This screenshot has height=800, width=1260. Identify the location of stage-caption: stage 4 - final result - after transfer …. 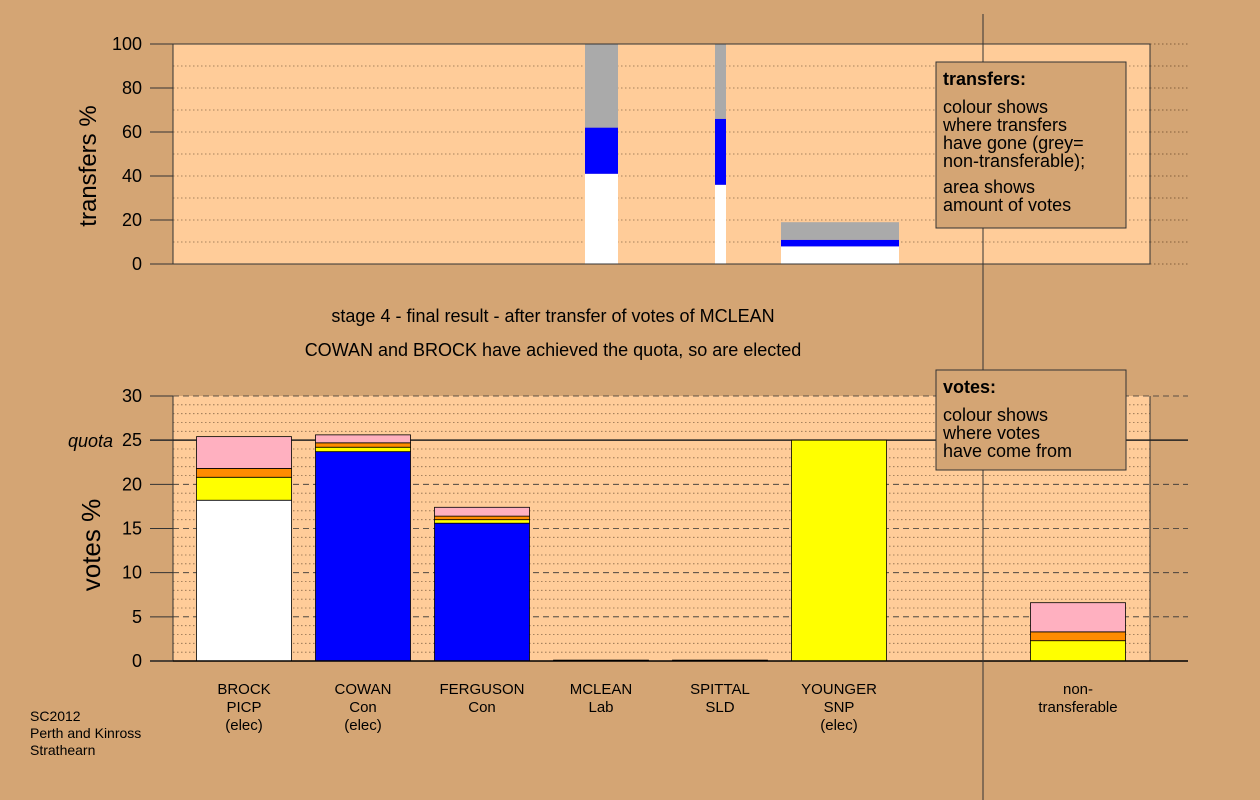
(552, 316).